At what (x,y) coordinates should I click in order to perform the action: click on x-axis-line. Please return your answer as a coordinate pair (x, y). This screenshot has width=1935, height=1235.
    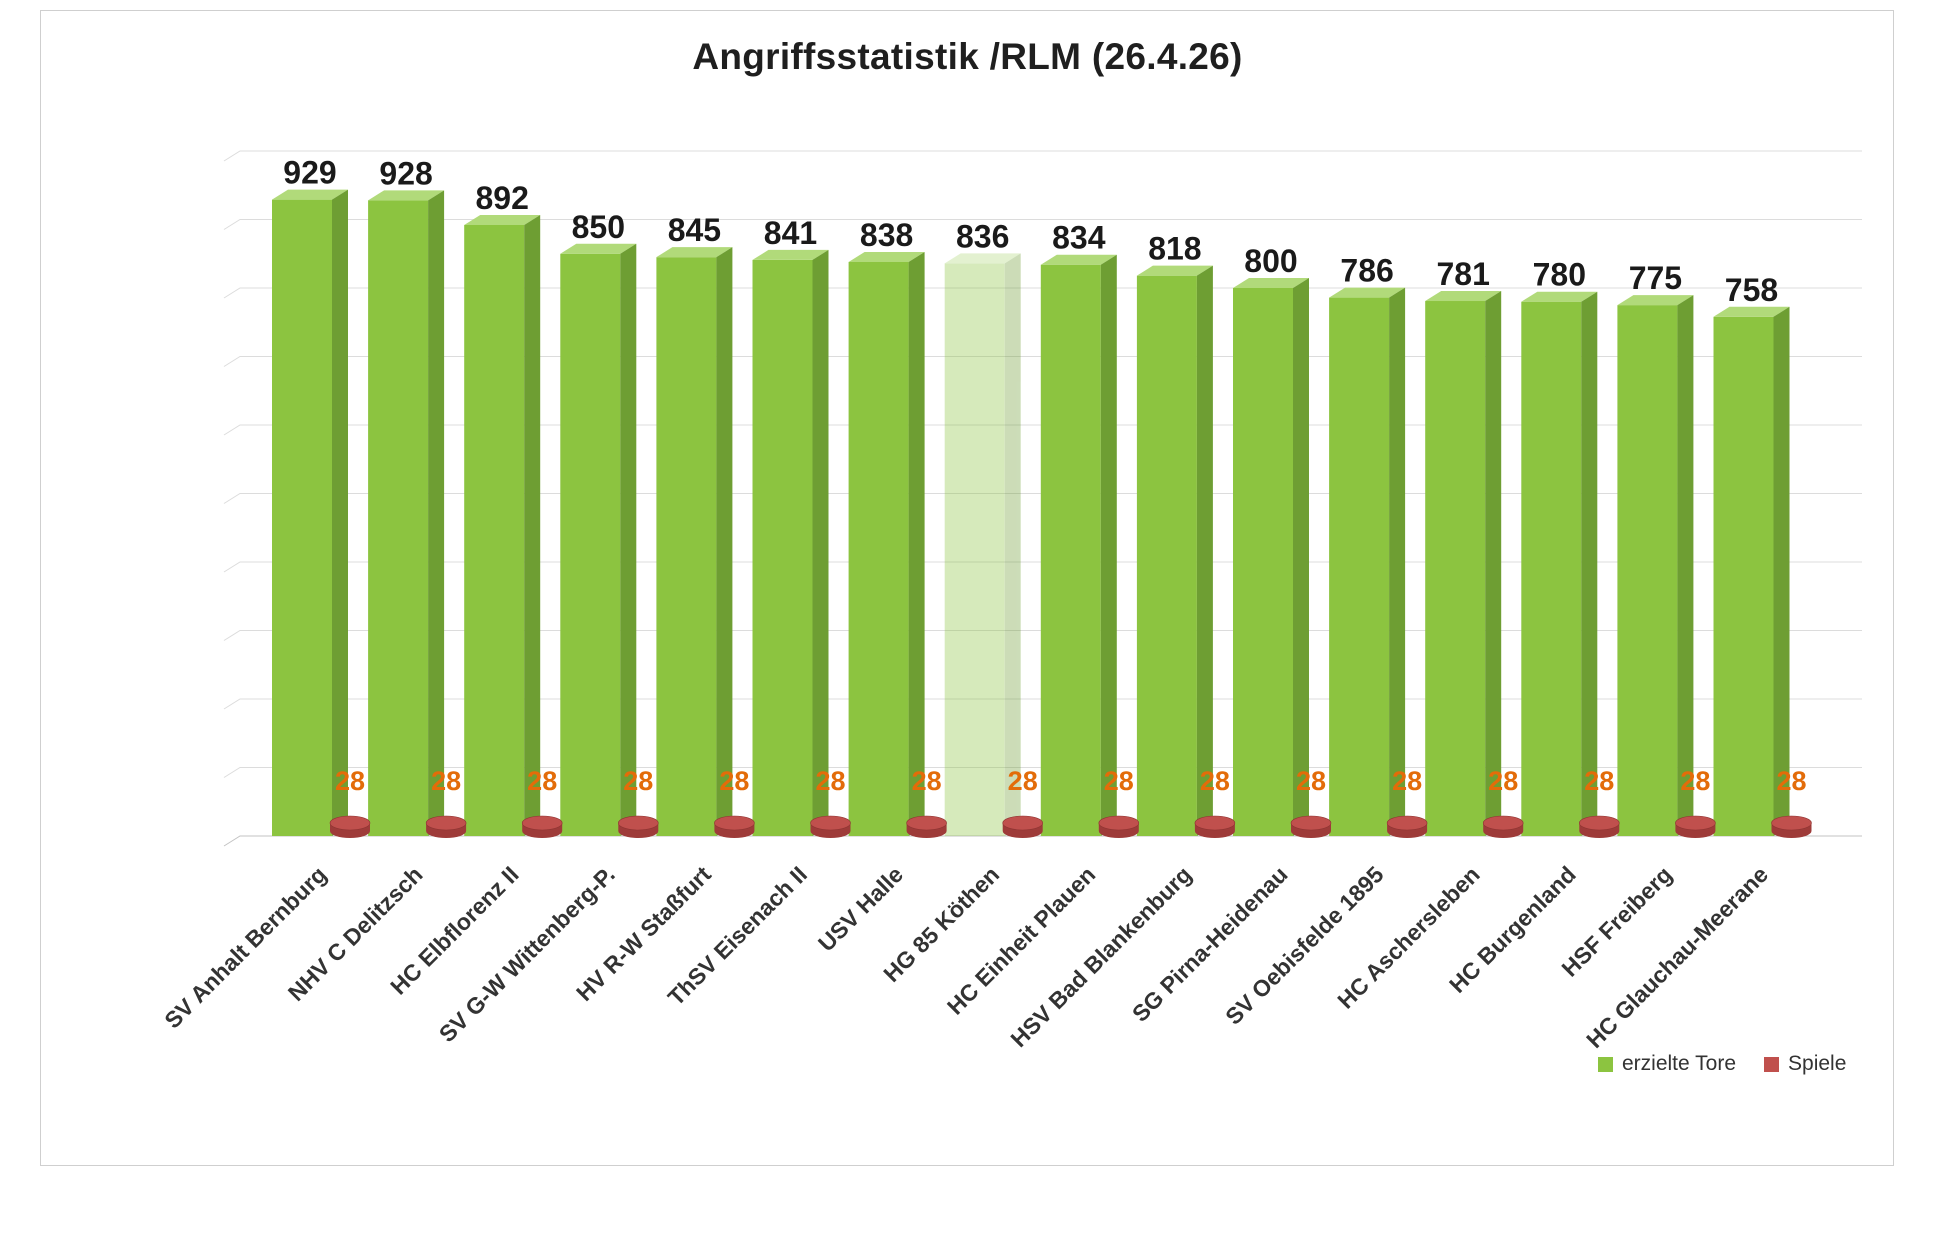
    Looking at the image, I should click on (1042, 841).